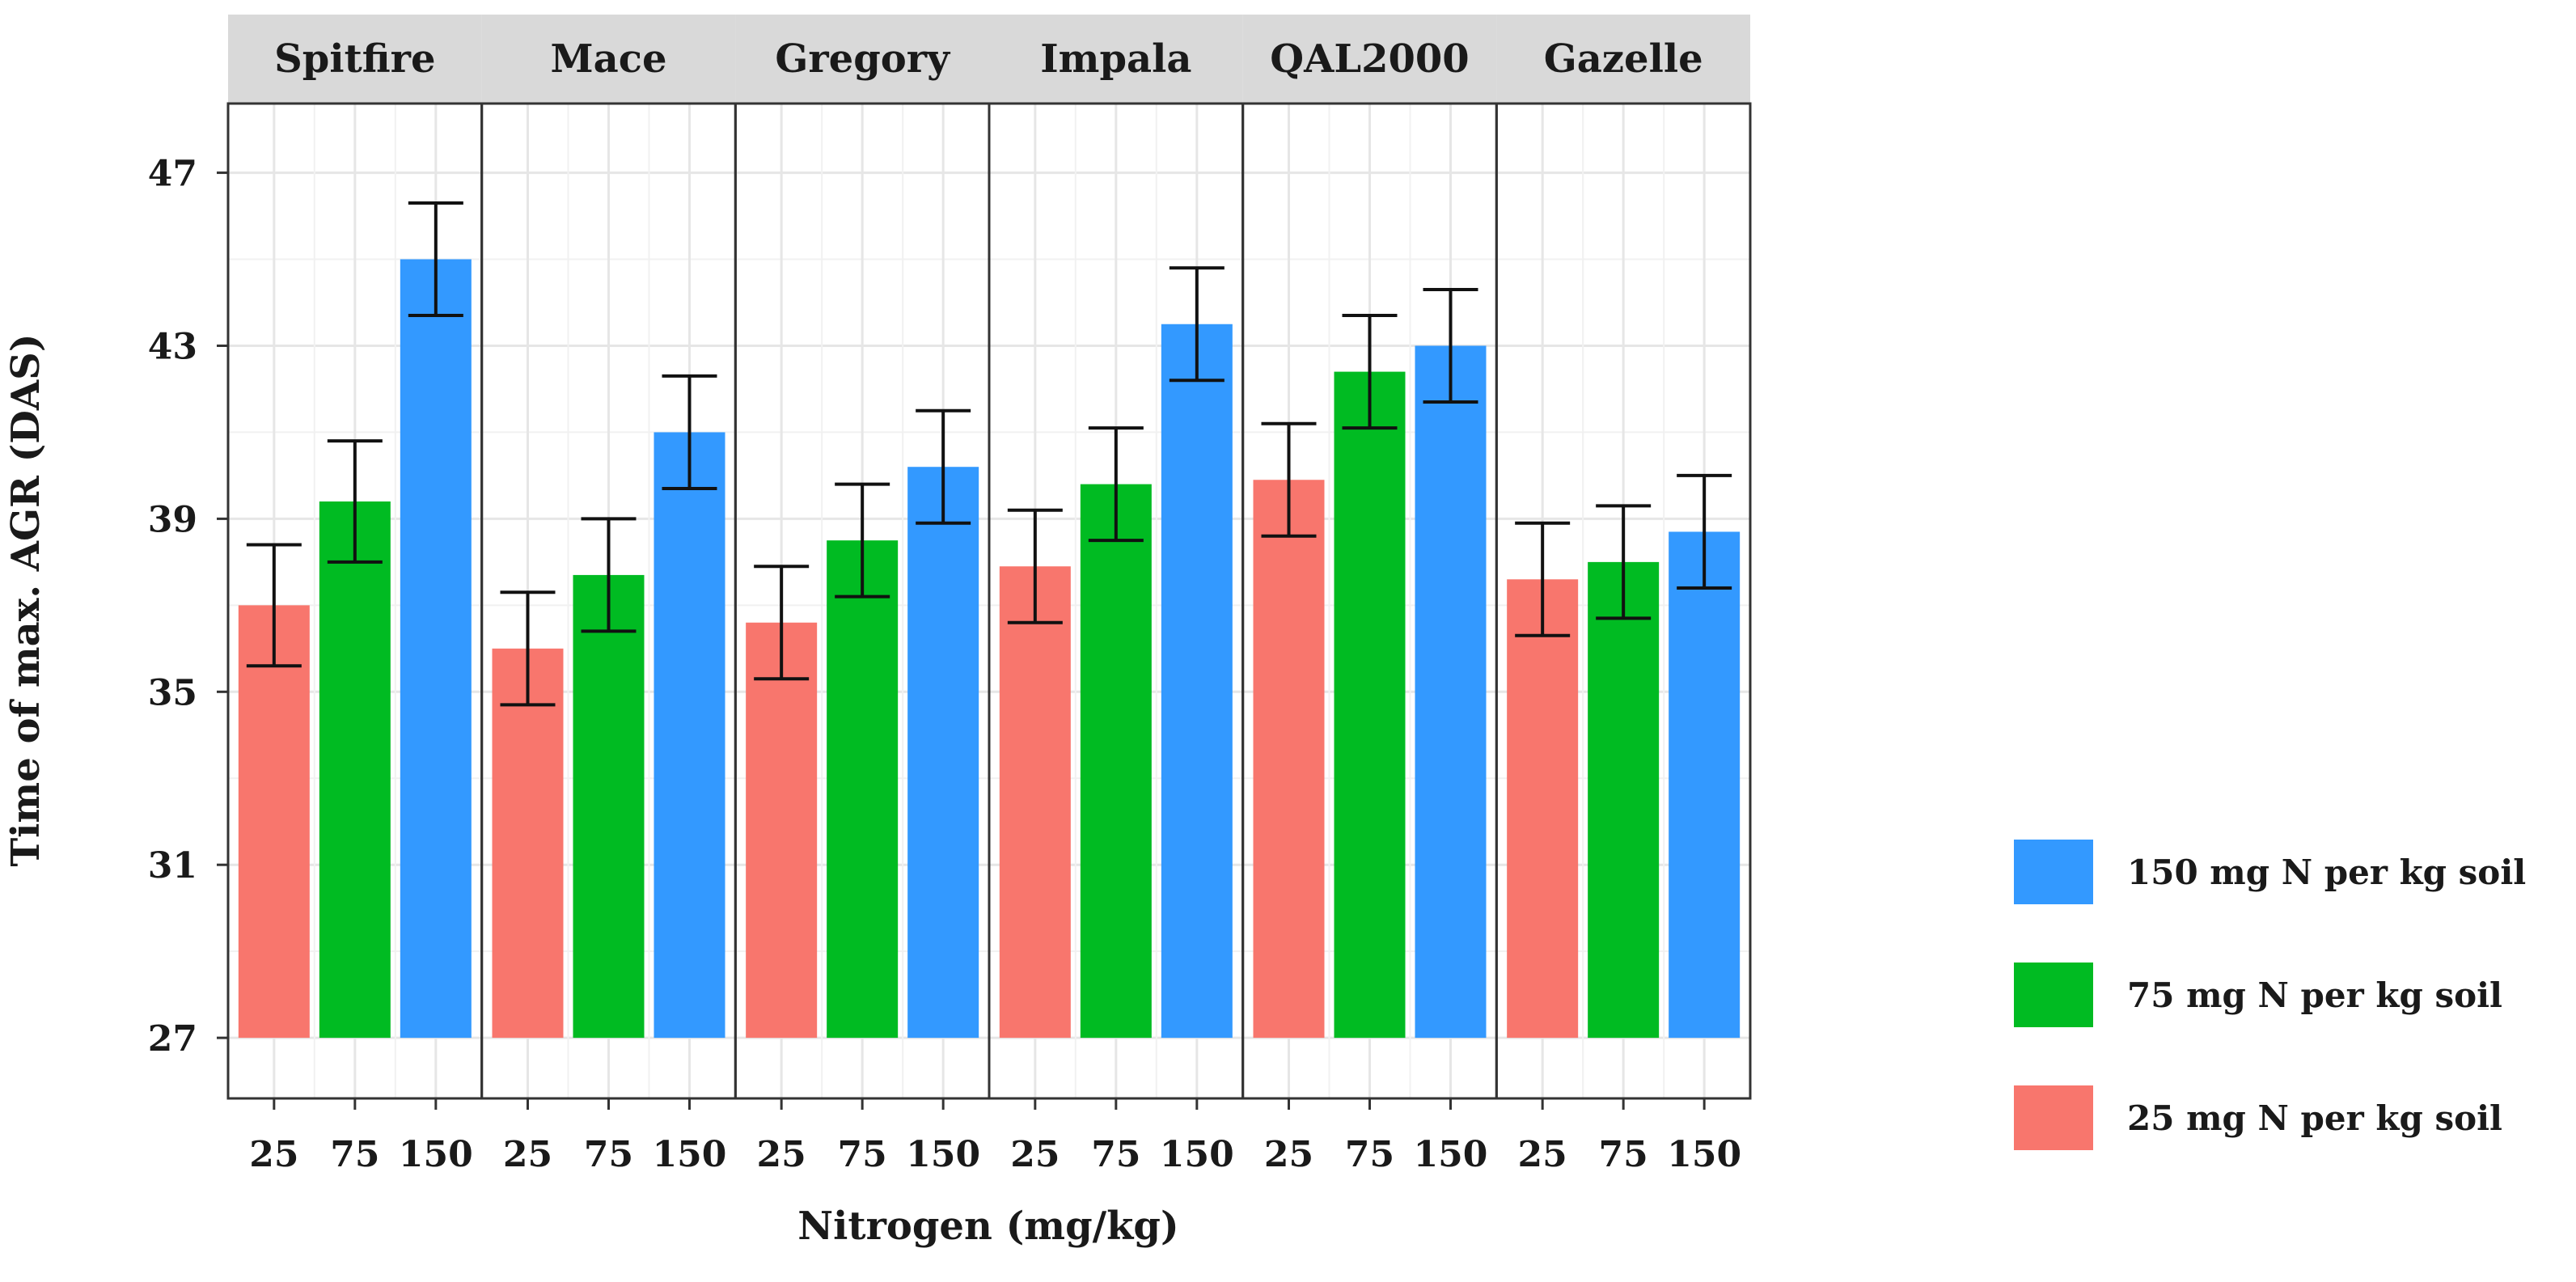  Describe the element at coordinates (2326, 872) in the screenshot. I see `legend-label: 150 mg N per kg soil` at that location.